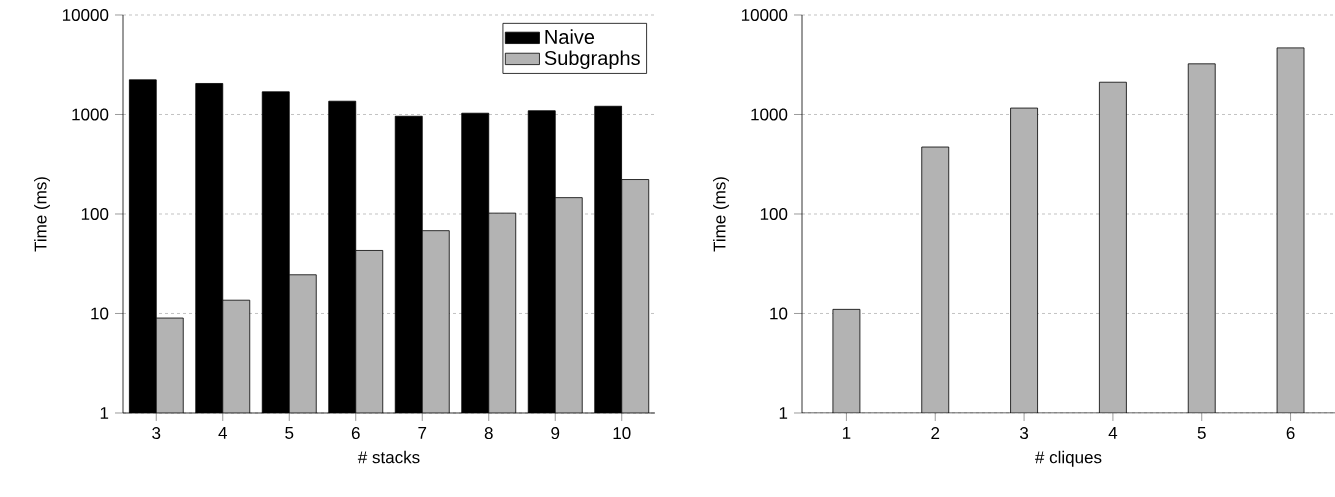 The width and height of the screenshot is (1335, 497). Describe the element at coordinates (555, 433) in the screenshot. I see `x-tick-label: 9` at that location.